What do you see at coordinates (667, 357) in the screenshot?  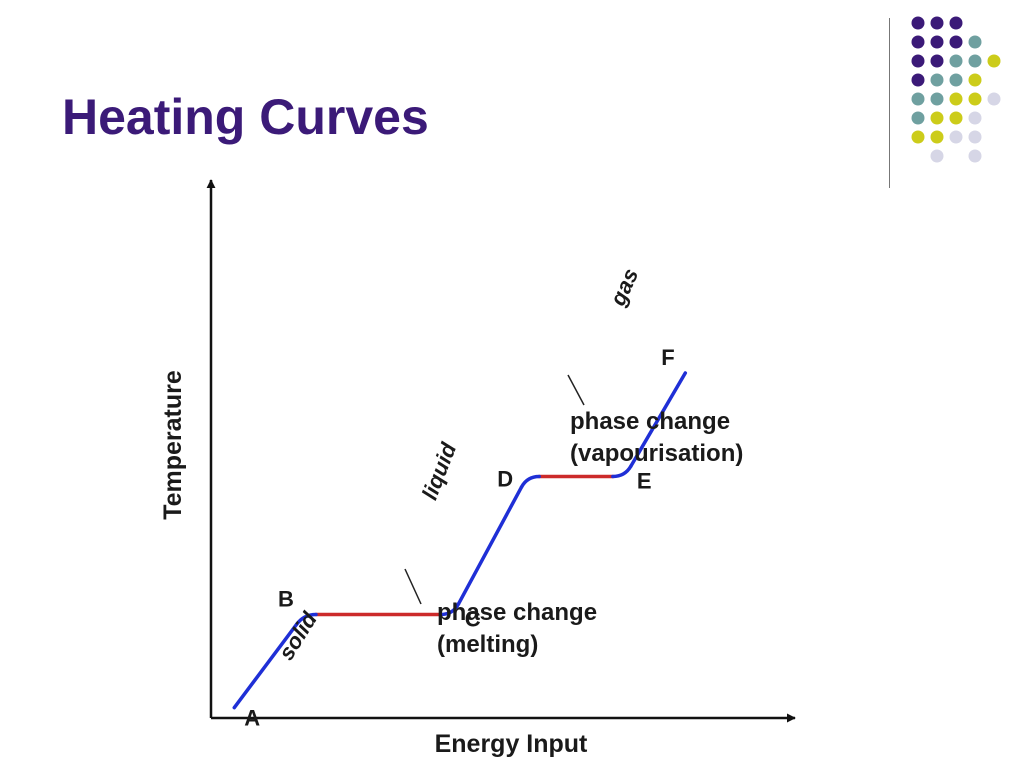 I see `point-label-F: F` at bounding box center [667, 357].